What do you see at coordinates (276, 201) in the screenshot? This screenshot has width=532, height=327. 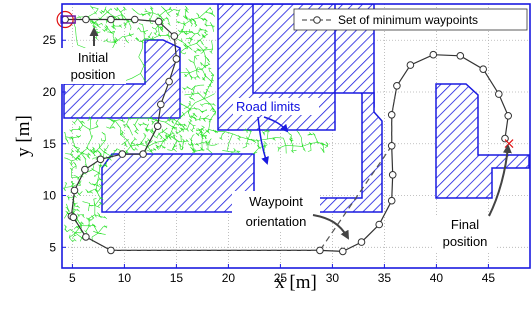 I see `orientation-label-line1: Waypoint` at bounding box center [276, 201].